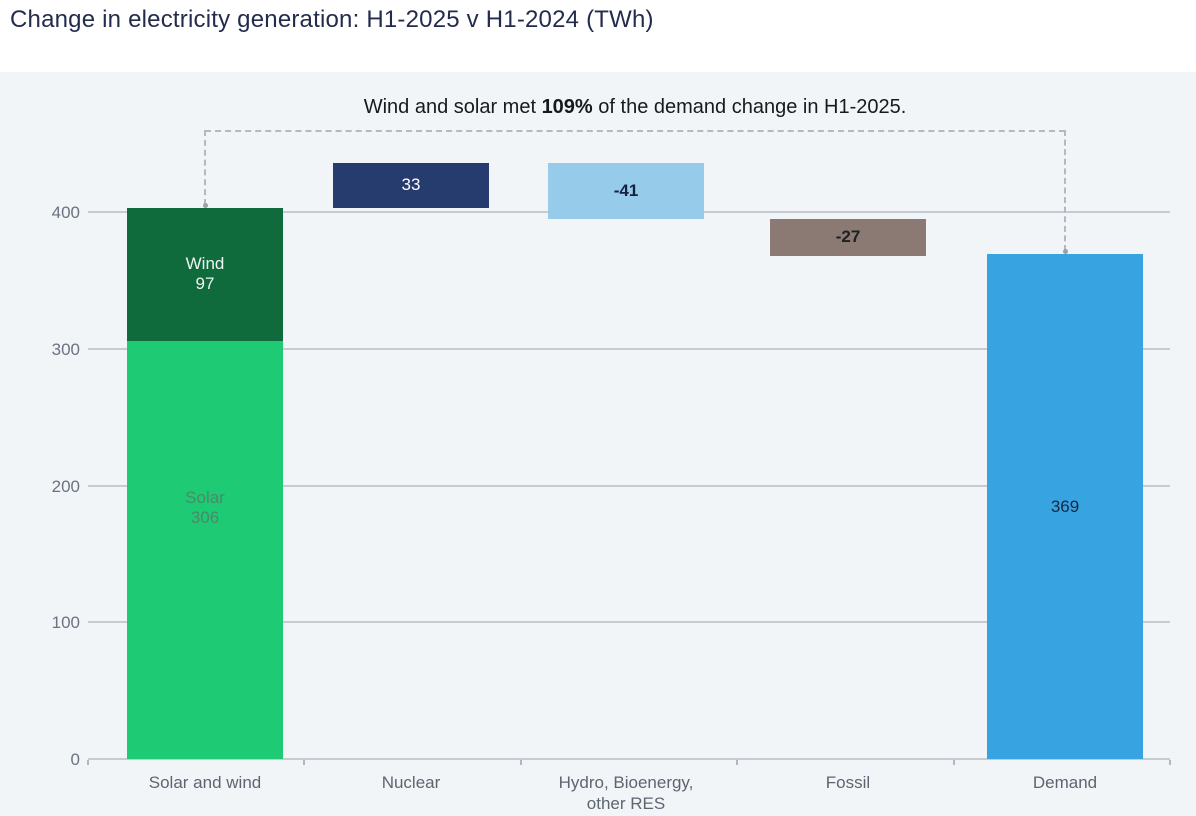 Image resolution: width=1196 pixels, height=816 pixels. I want to click on bar-value-label-nuclear: 33, so click(411, 185).